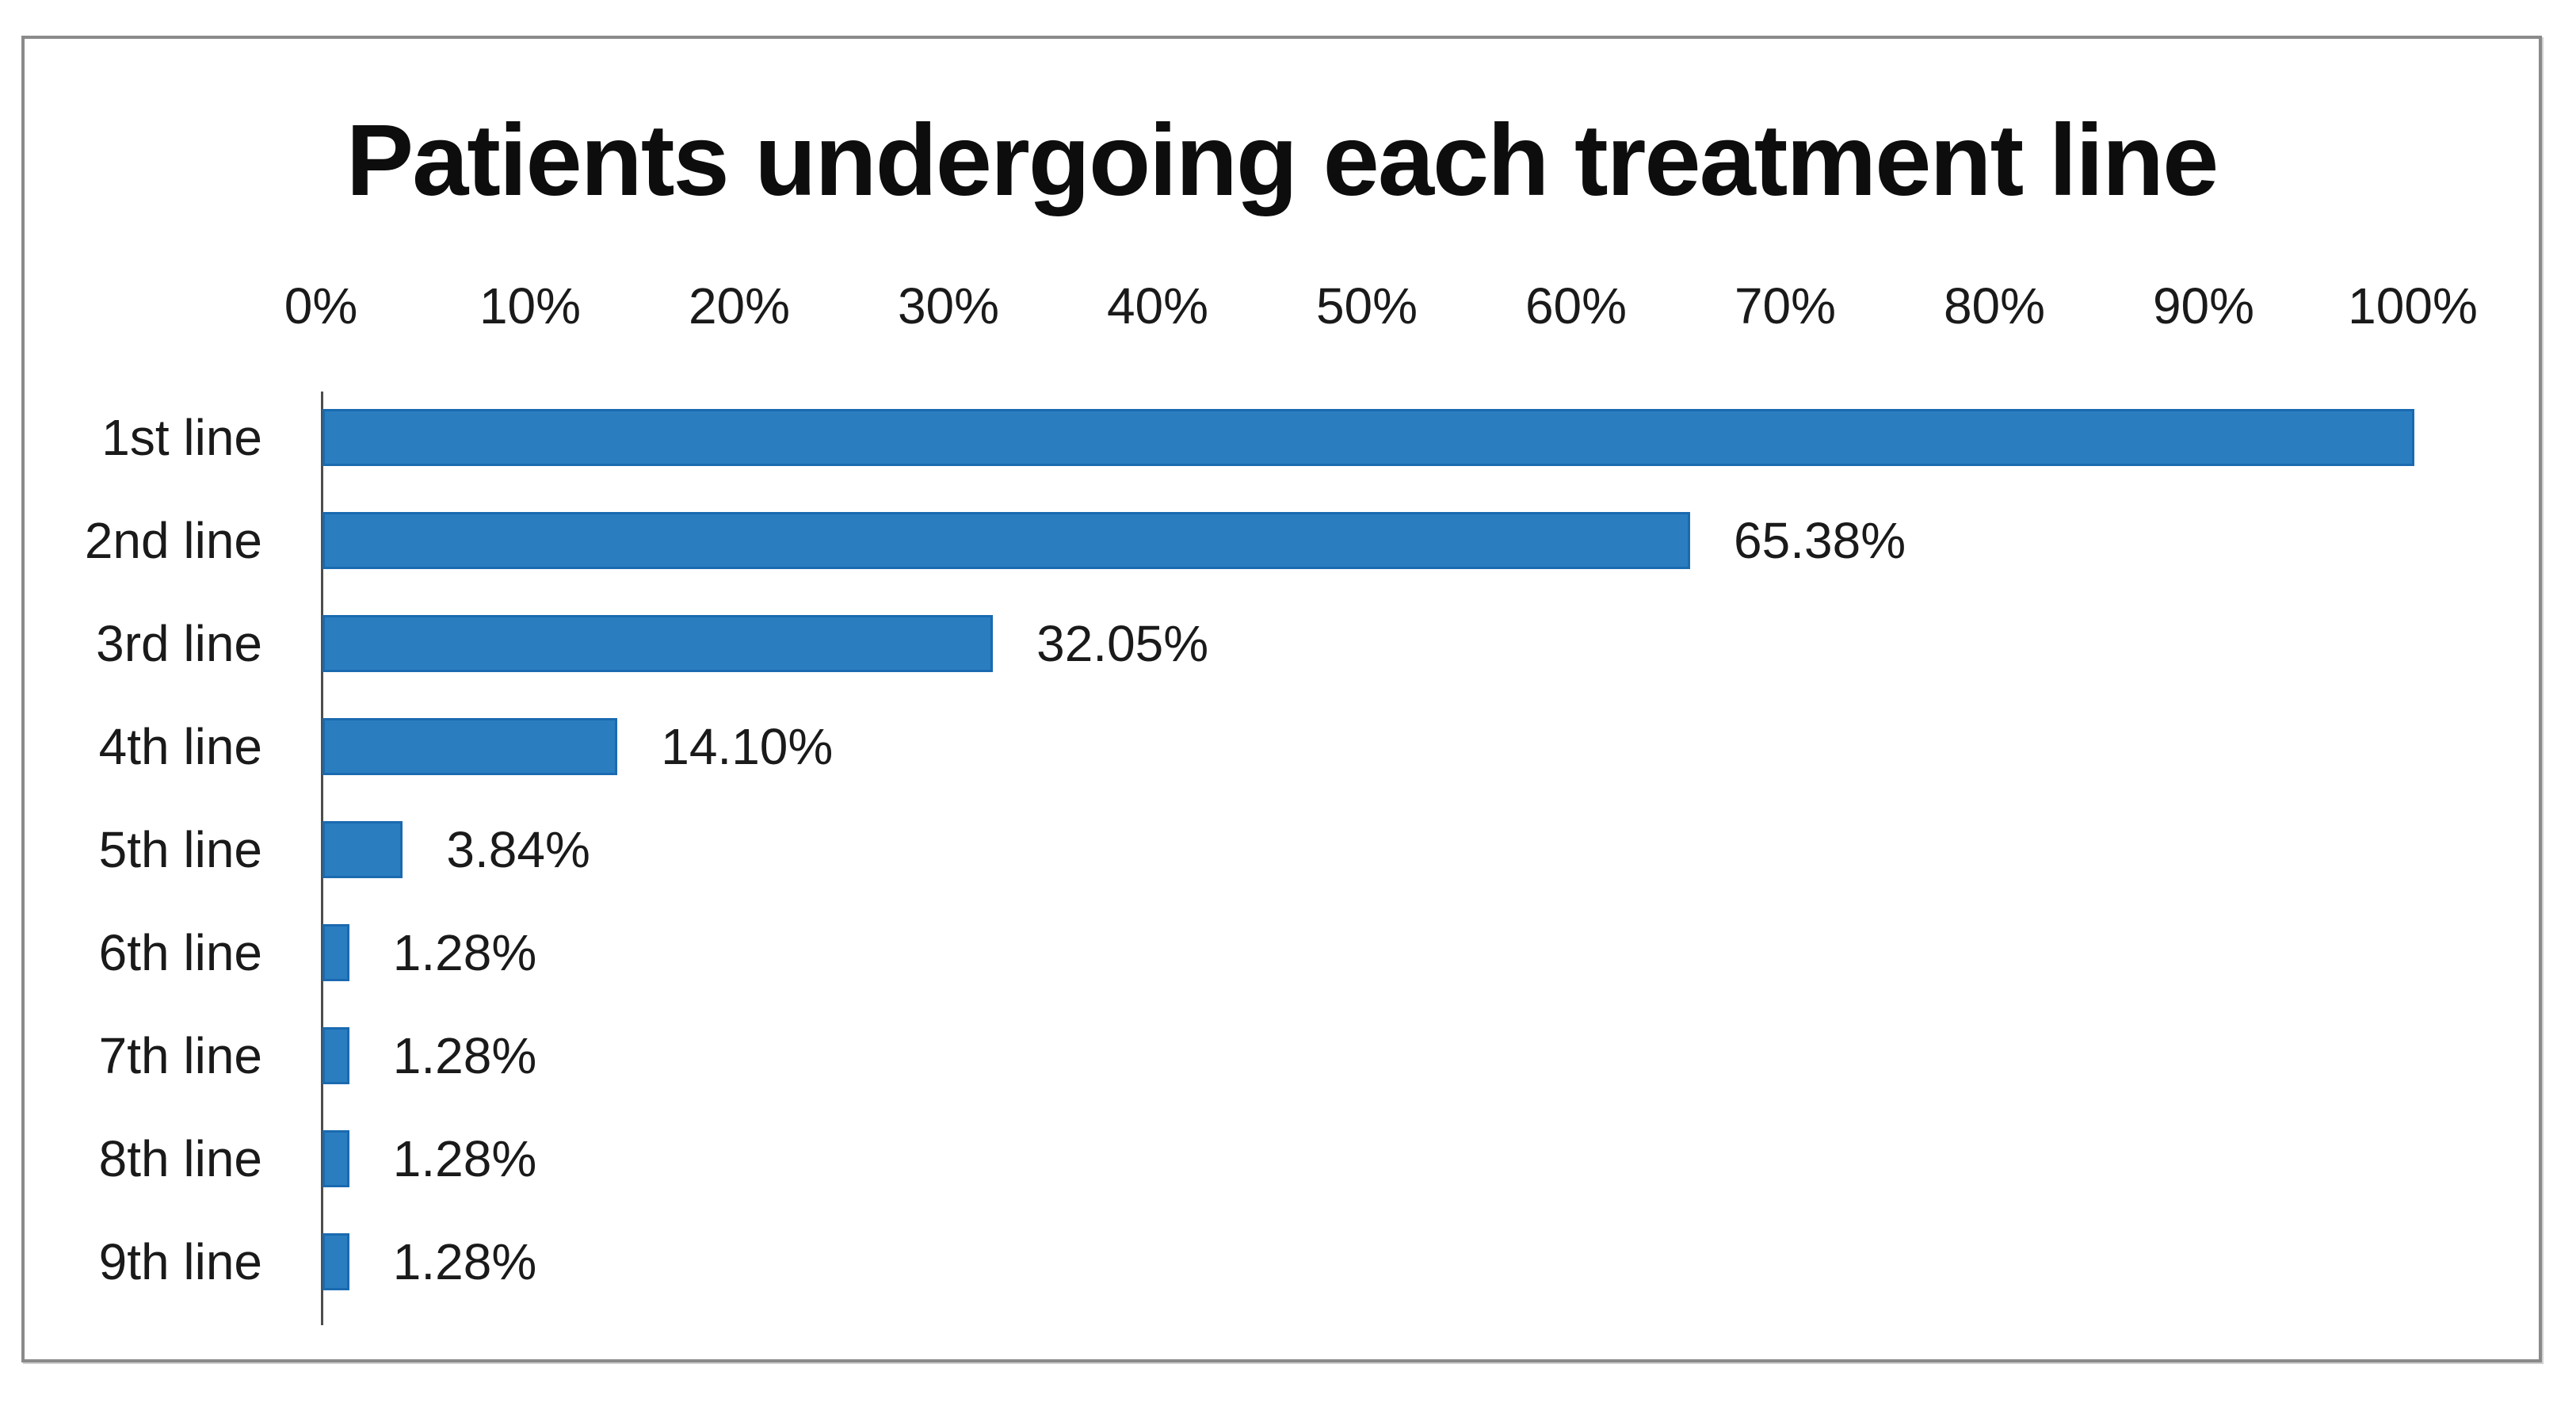 This screenshot has width=2576, height=1410. What do you see at coordinates (173, 540) in the screenshot?
I see `category-label: 2nd line` at bounding box center [173, 540].